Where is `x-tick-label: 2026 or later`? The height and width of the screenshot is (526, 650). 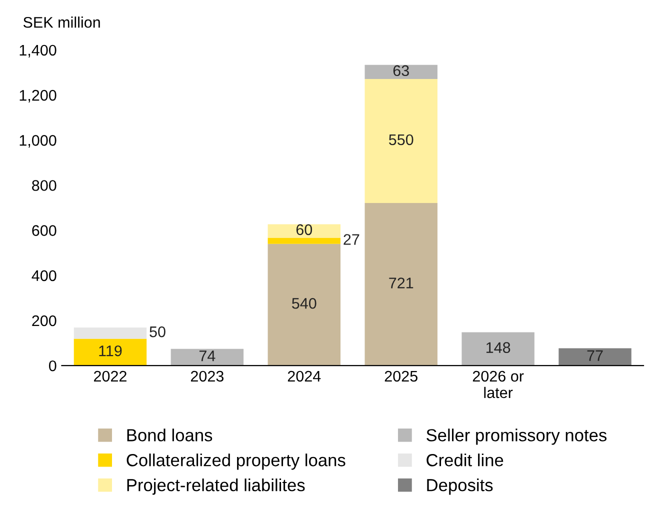 x-tick-label: 2026 or later is located at coordinates (498, 384).